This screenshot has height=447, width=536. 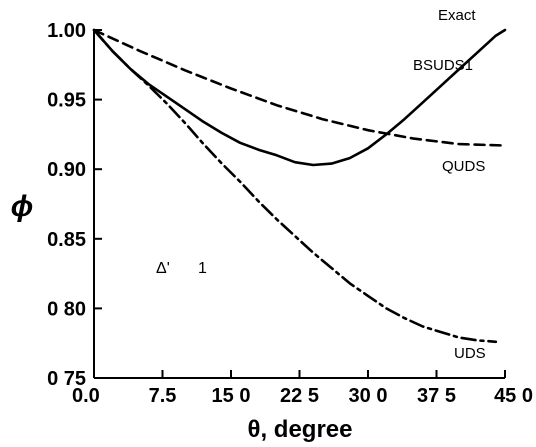 I want to click on y-axis-title: ϕ, so click(x=22, y=206).